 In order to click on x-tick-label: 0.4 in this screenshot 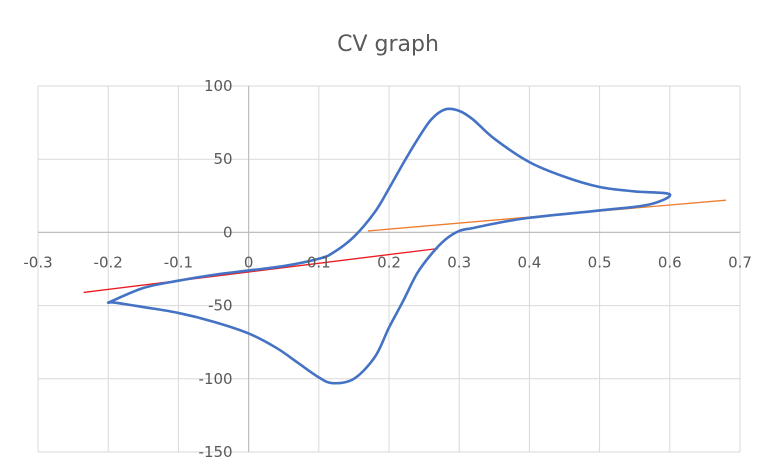, I will do `click(529, 262)`.